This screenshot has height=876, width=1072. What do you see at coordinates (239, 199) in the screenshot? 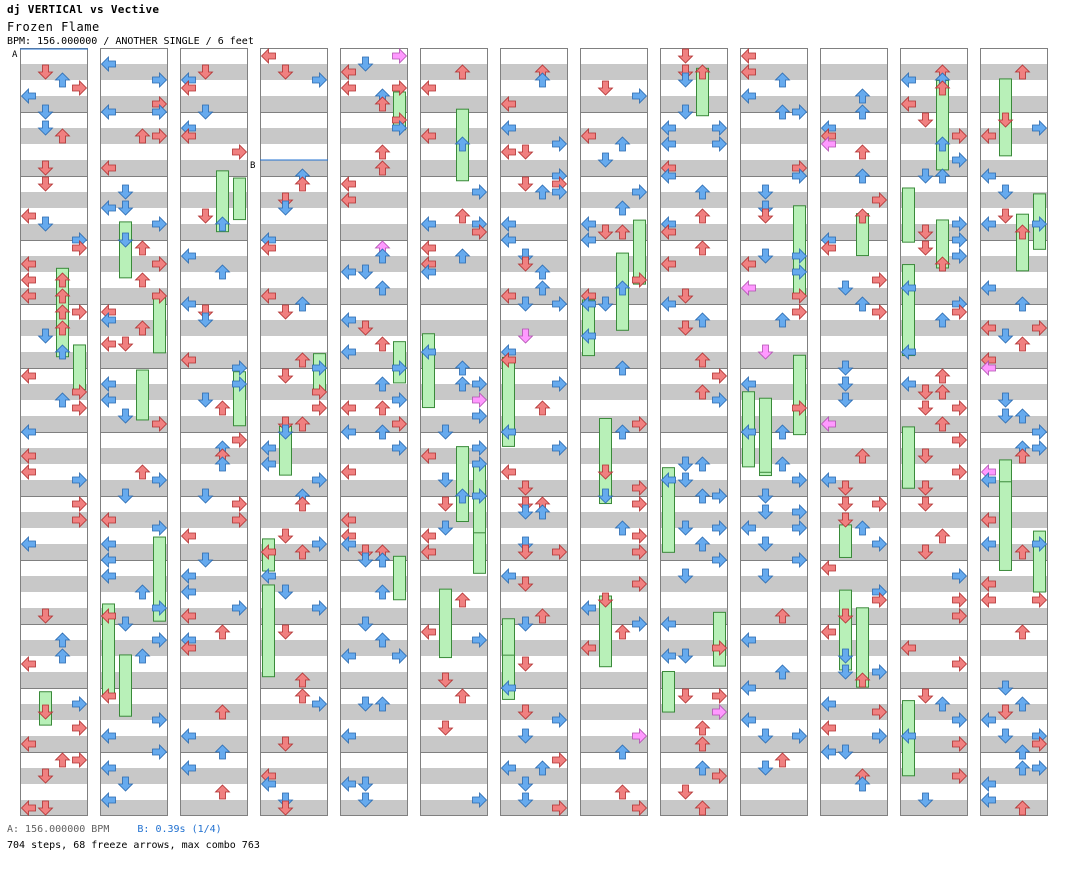
I see `freeze-arrow` at bounding box center [239, 199].